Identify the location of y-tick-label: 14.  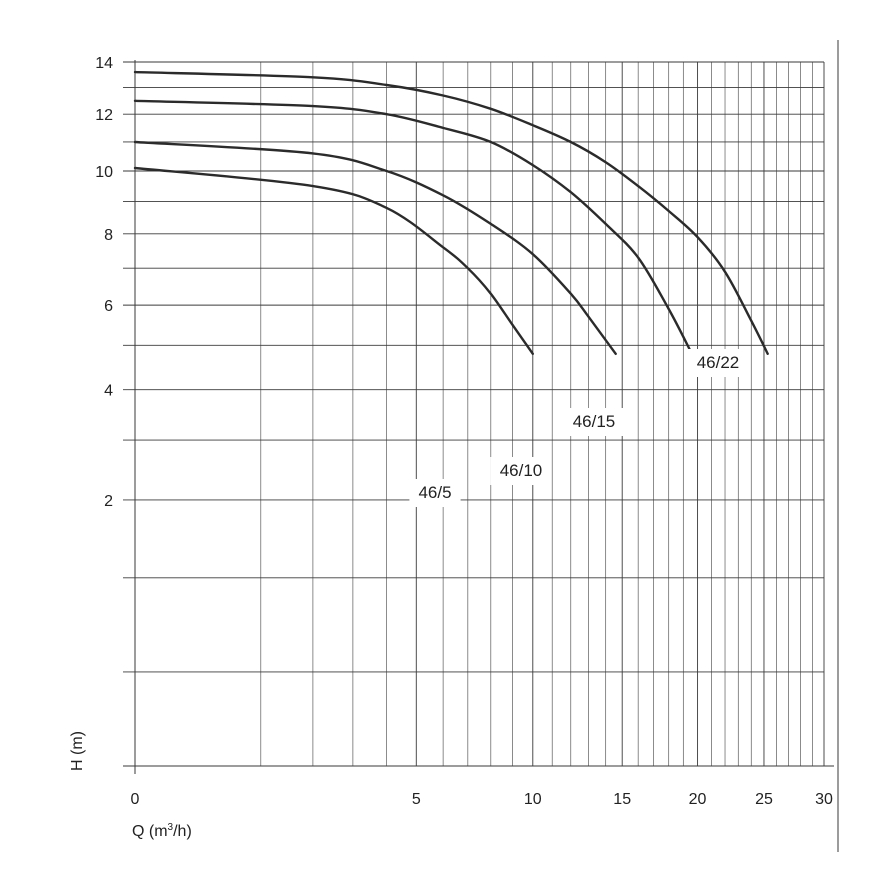
(104, 63).